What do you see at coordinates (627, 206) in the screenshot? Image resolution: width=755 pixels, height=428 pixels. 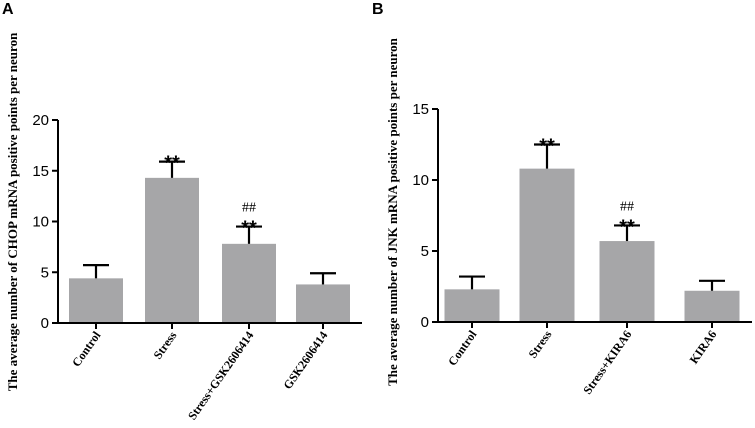 I see `b-significance-1-0: ##` at bounding box center [627, 206].